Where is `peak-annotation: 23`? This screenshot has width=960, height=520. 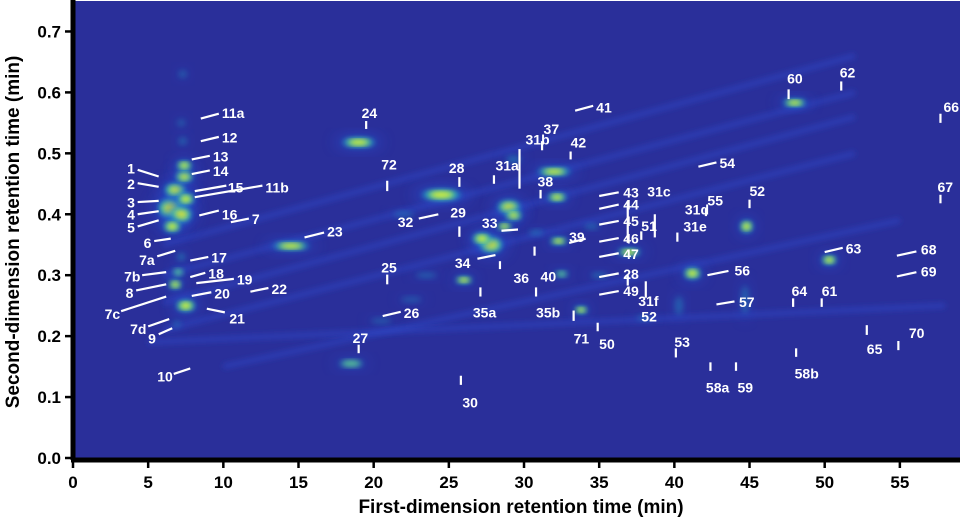
peak-annotation: 23 is located at coordinates (323, 231).